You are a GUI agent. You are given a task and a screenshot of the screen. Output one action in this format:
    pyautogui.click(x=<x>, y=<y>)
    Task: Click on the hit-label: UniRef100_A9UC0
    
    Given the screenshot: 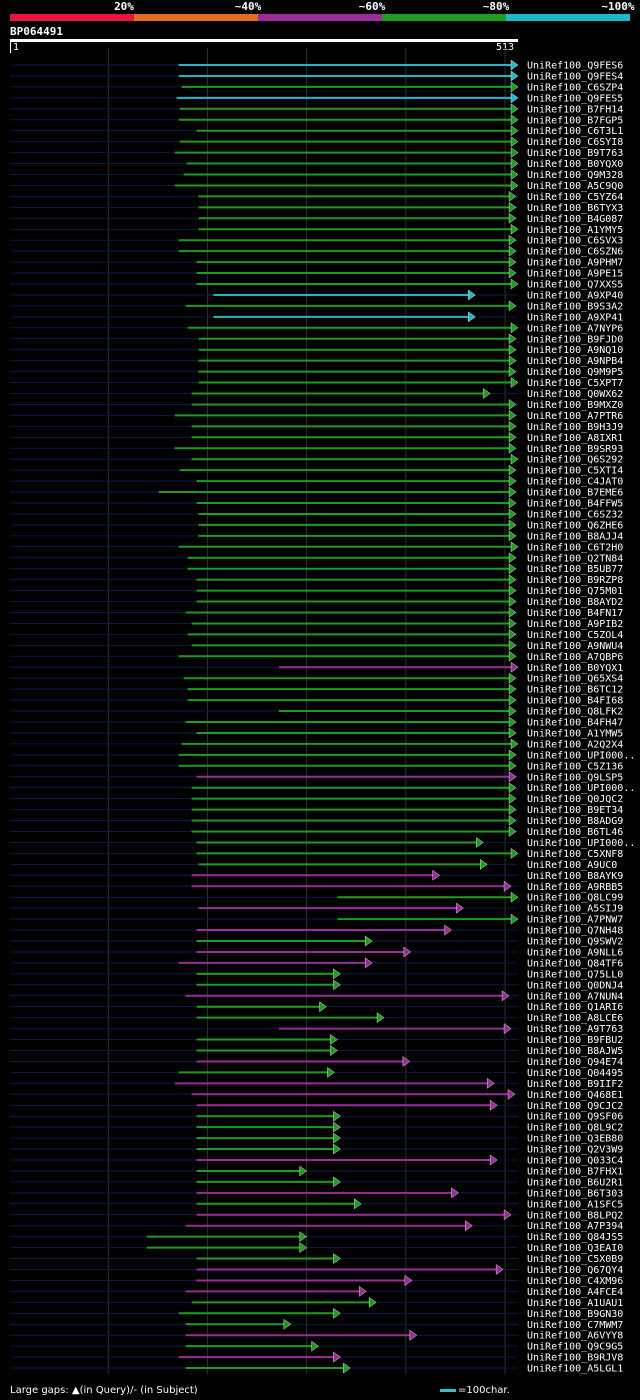 What is the action you would take?
    pyautogui.click(x=572, y=865)
    